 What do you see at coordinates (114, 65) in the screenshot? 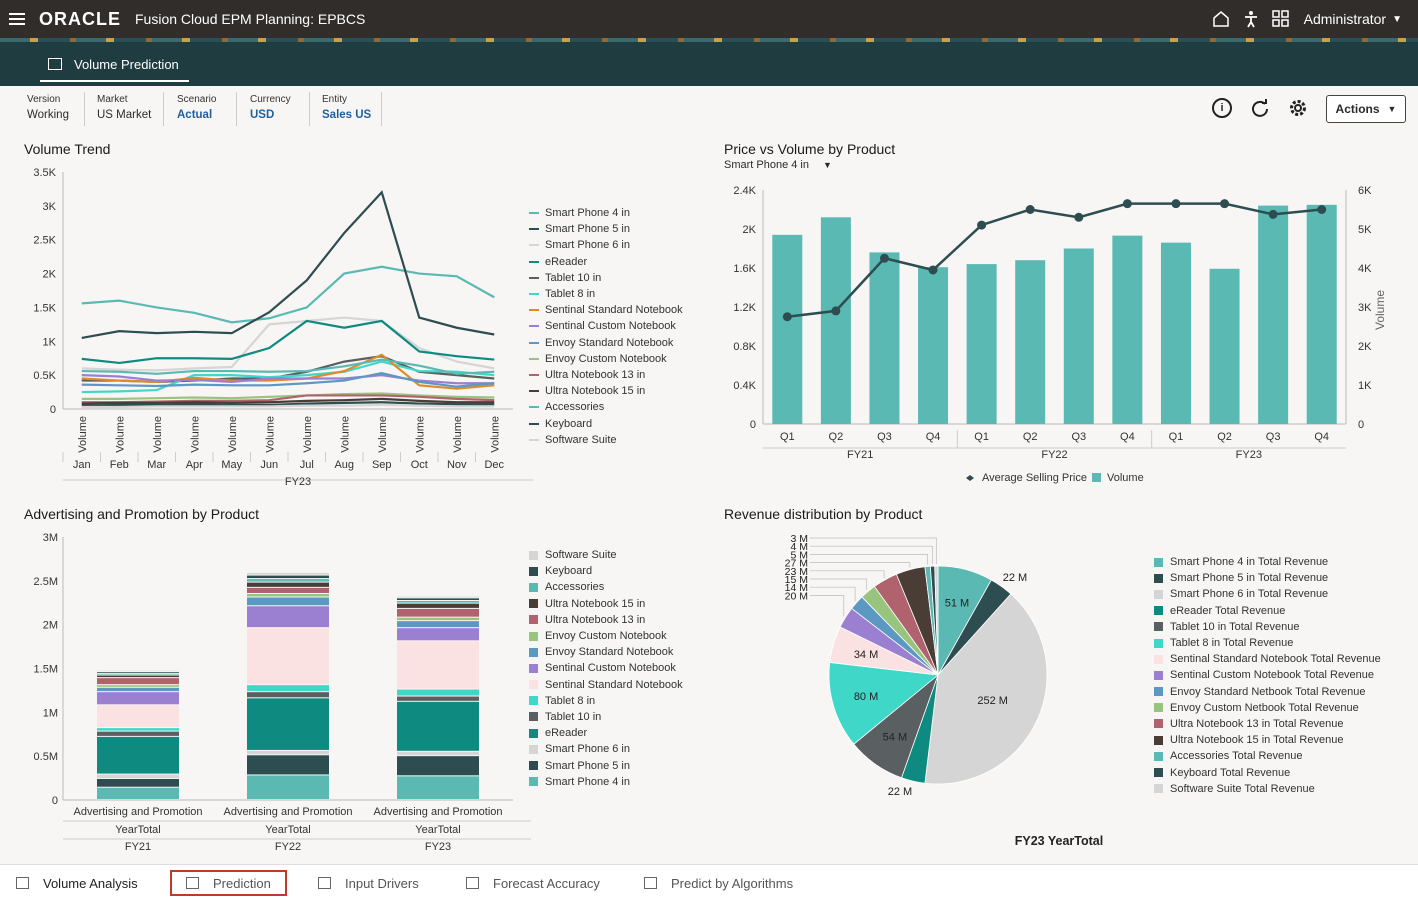
I see `tab-volume-prediction: Volume Prediction` at bounding box center [114, 65].